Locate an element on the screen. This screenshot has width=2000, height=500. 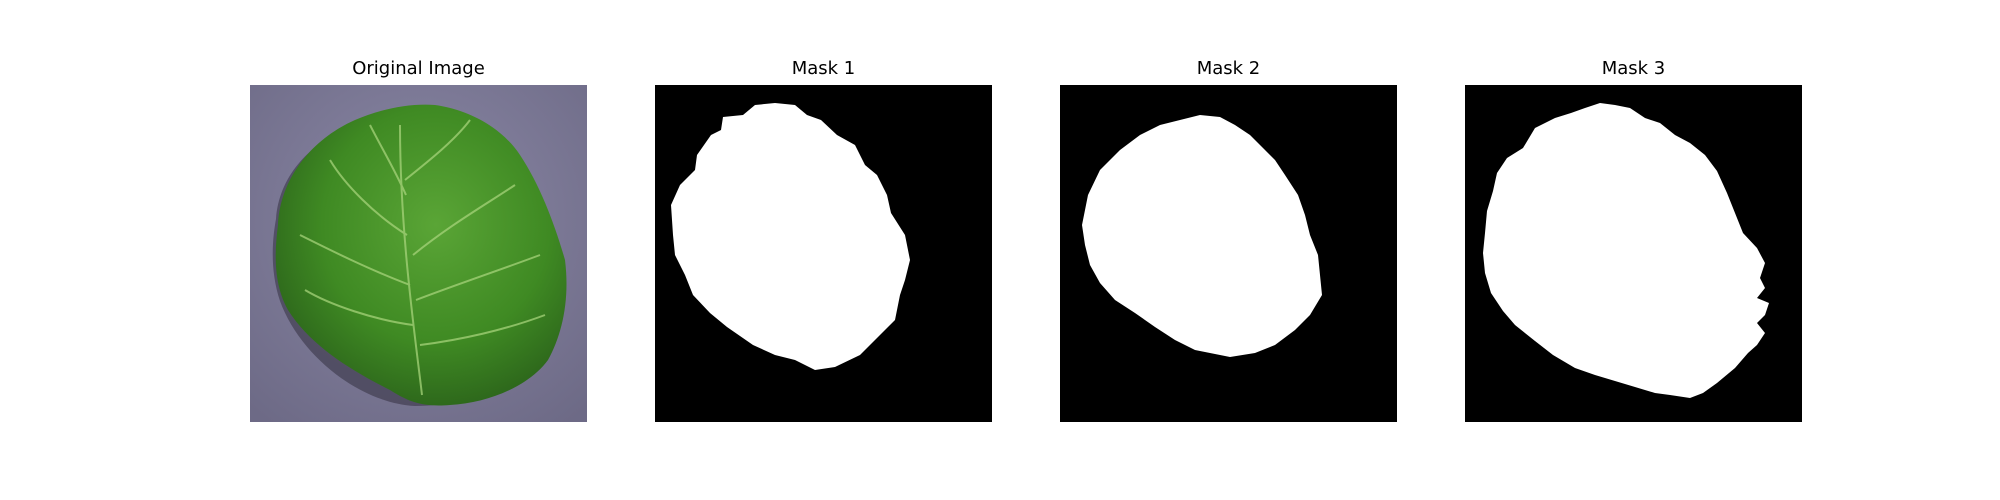
panel-title-mask-3: Mask 3 is located at coordinates (1633, 68).